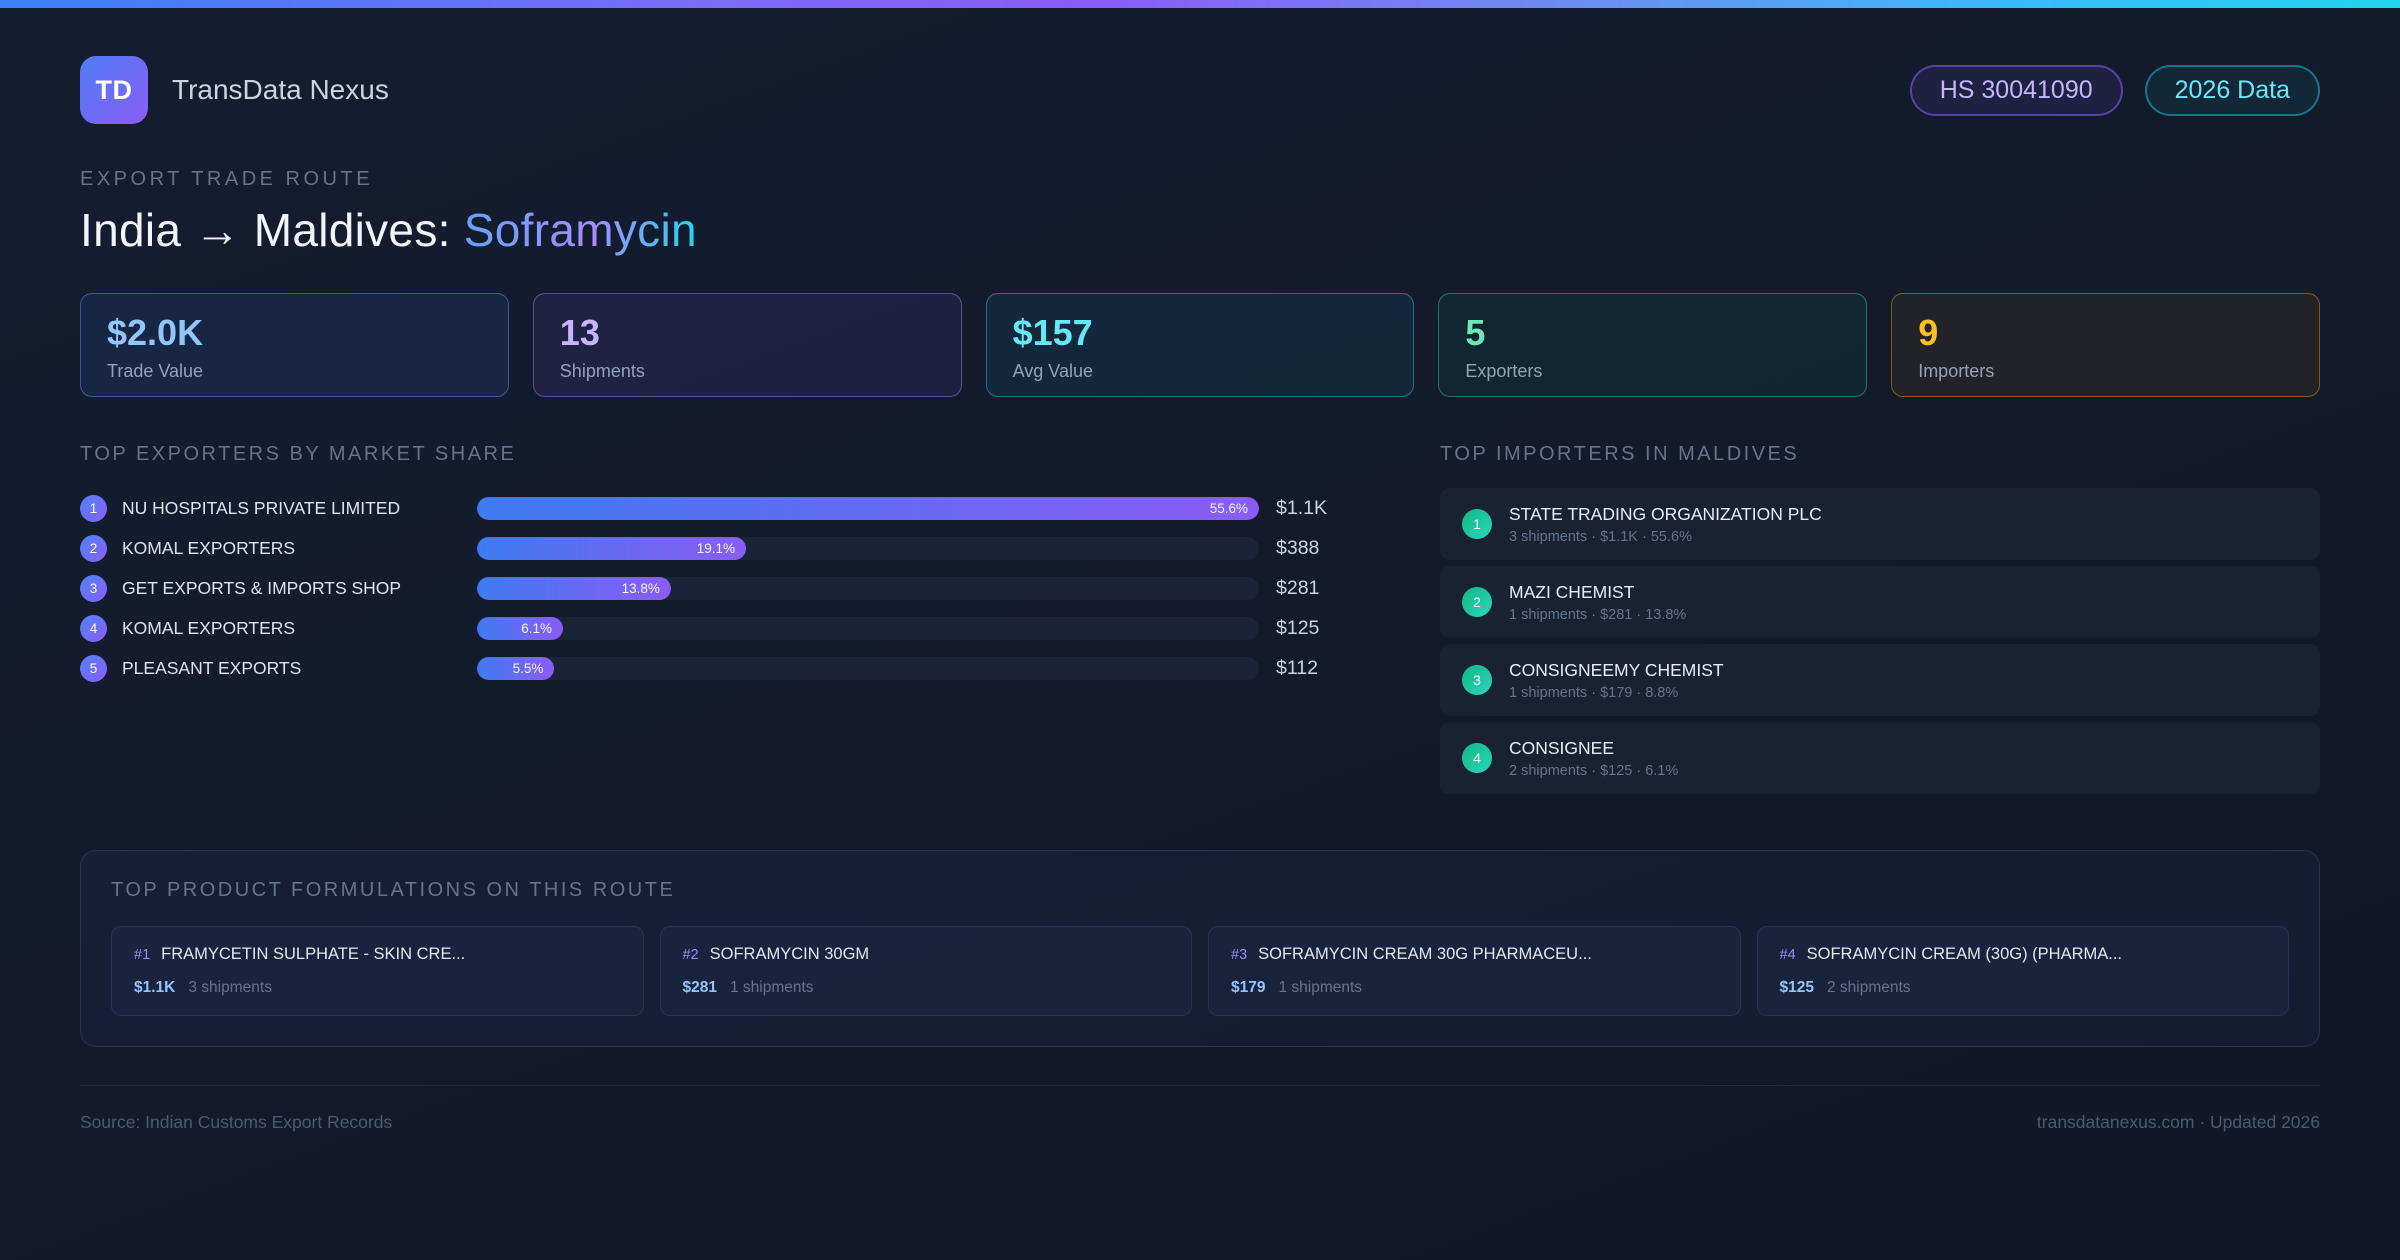 The image size is (2400, 1260). What do you see at coordinates (1298, 547) in the screenshot?
I see `exporter-trade-value: $388` at bounding box center [1298, 547].